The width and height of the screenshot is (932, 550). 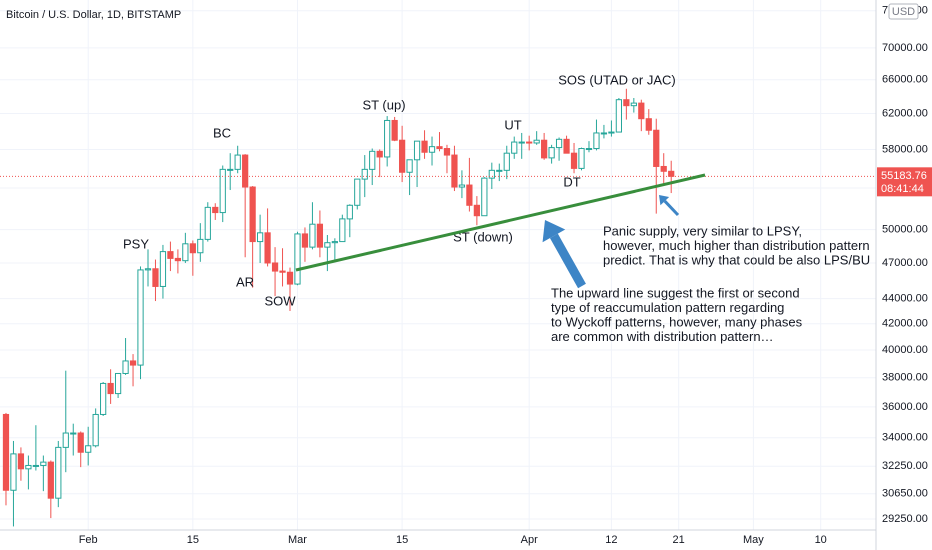 I want to click on y-tick-label: 66000.00, so click(x=905, y=80).